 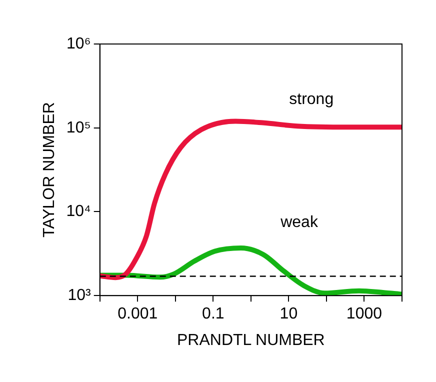 What do you see at coordinates (78, 211) in the screenshot?
I see `y-tick-label: 10⁴` at bounding box center [78, 211].